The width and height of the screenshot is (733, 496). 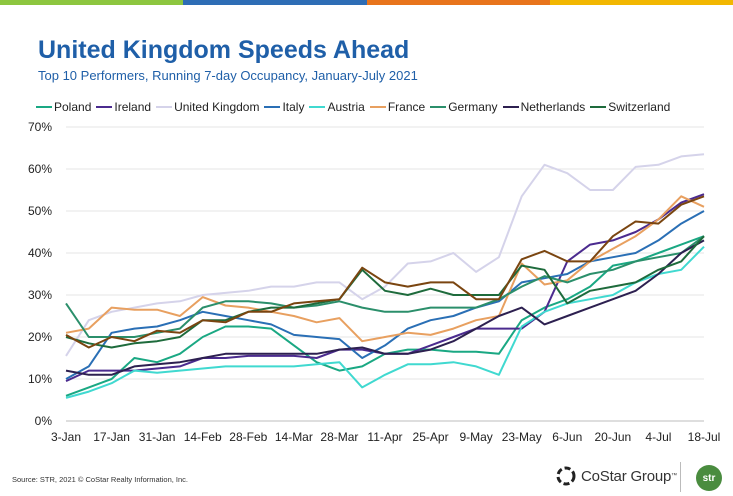 What do you see at coordinates (346, 107) in the screenshot?
I see `legend-label: Austria` at bounding box center [346, 107].